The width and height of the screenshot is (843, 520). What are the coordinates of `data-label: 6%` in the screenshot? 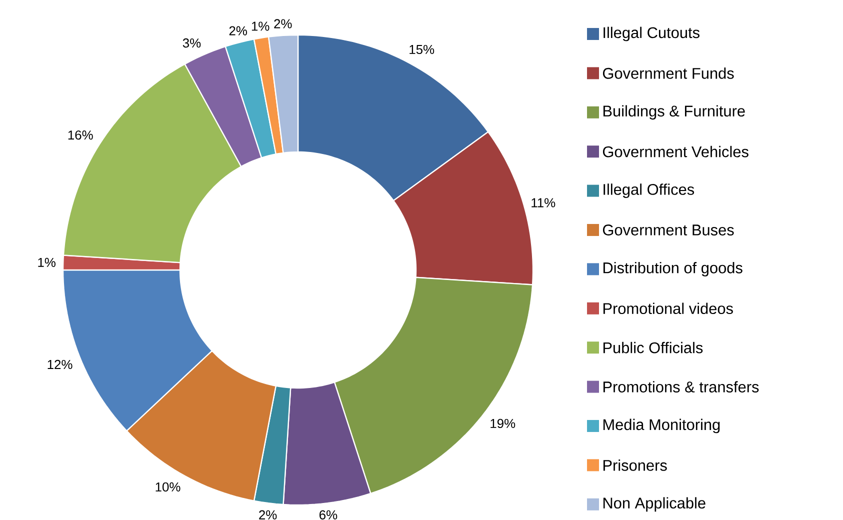 It's located at (329, 515).